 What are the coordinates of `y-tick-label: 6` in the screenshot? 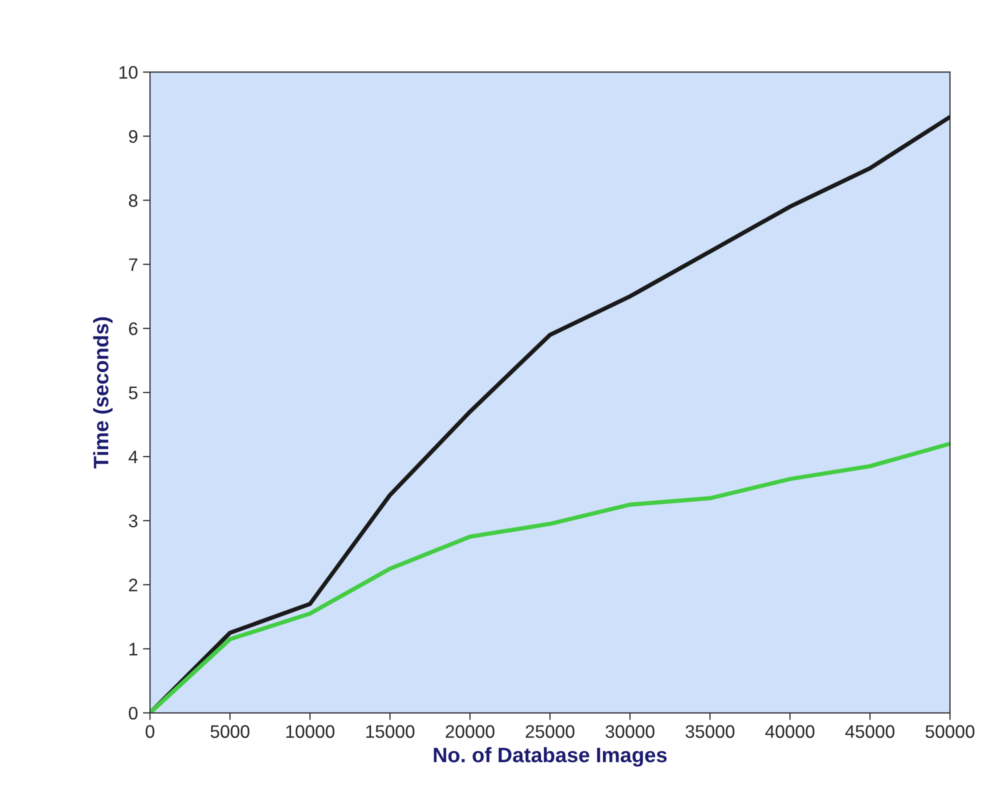 It's located at (133, 329).